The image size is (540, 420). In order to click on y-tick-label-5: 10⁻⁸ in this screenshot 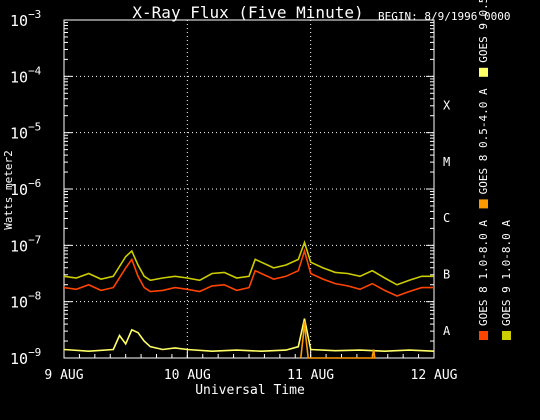, I will do `click(25, 301)`.